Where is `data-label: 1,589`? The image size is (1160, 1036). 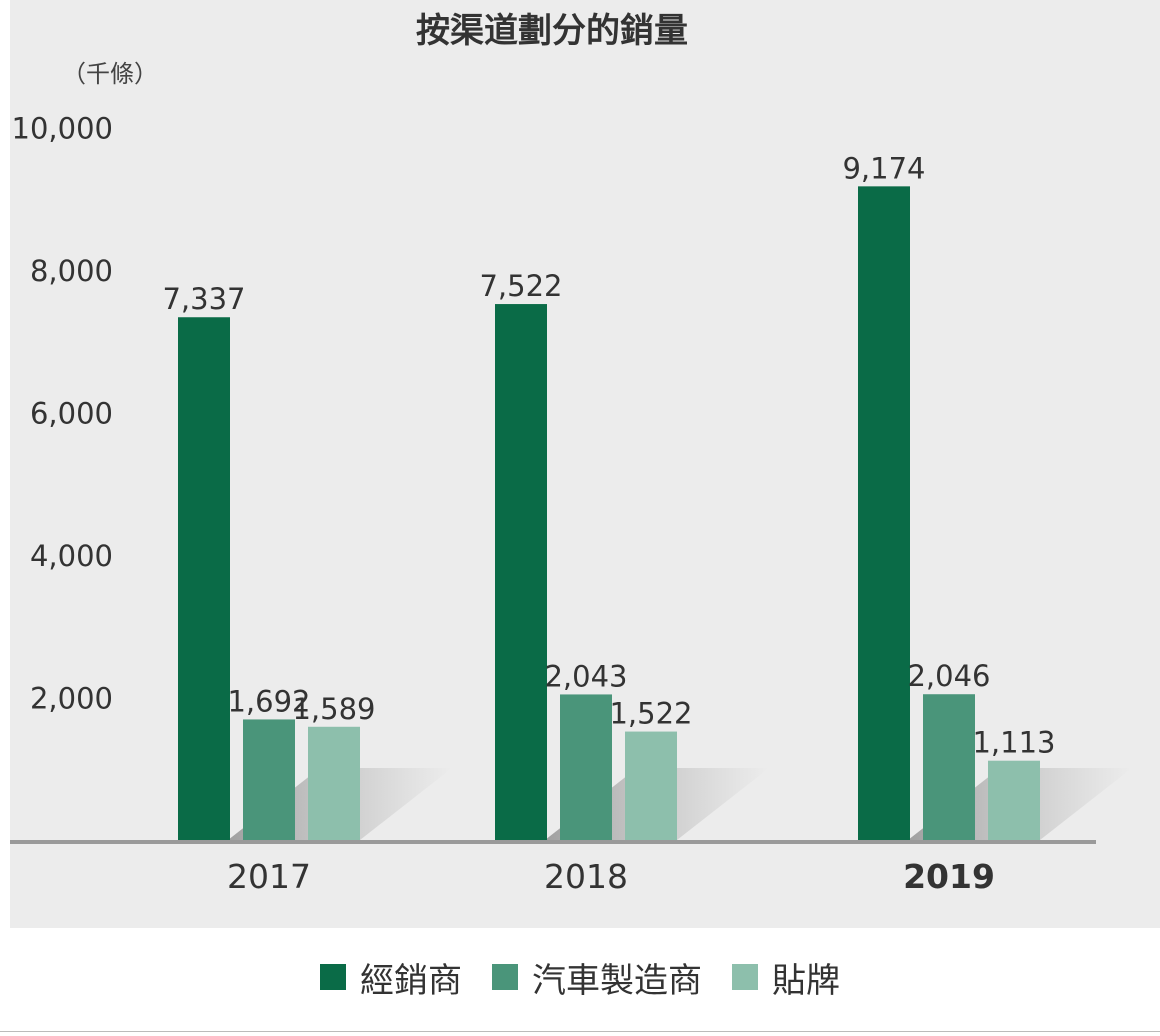 data-label: 1,589 is located at coordinates (333, 709).